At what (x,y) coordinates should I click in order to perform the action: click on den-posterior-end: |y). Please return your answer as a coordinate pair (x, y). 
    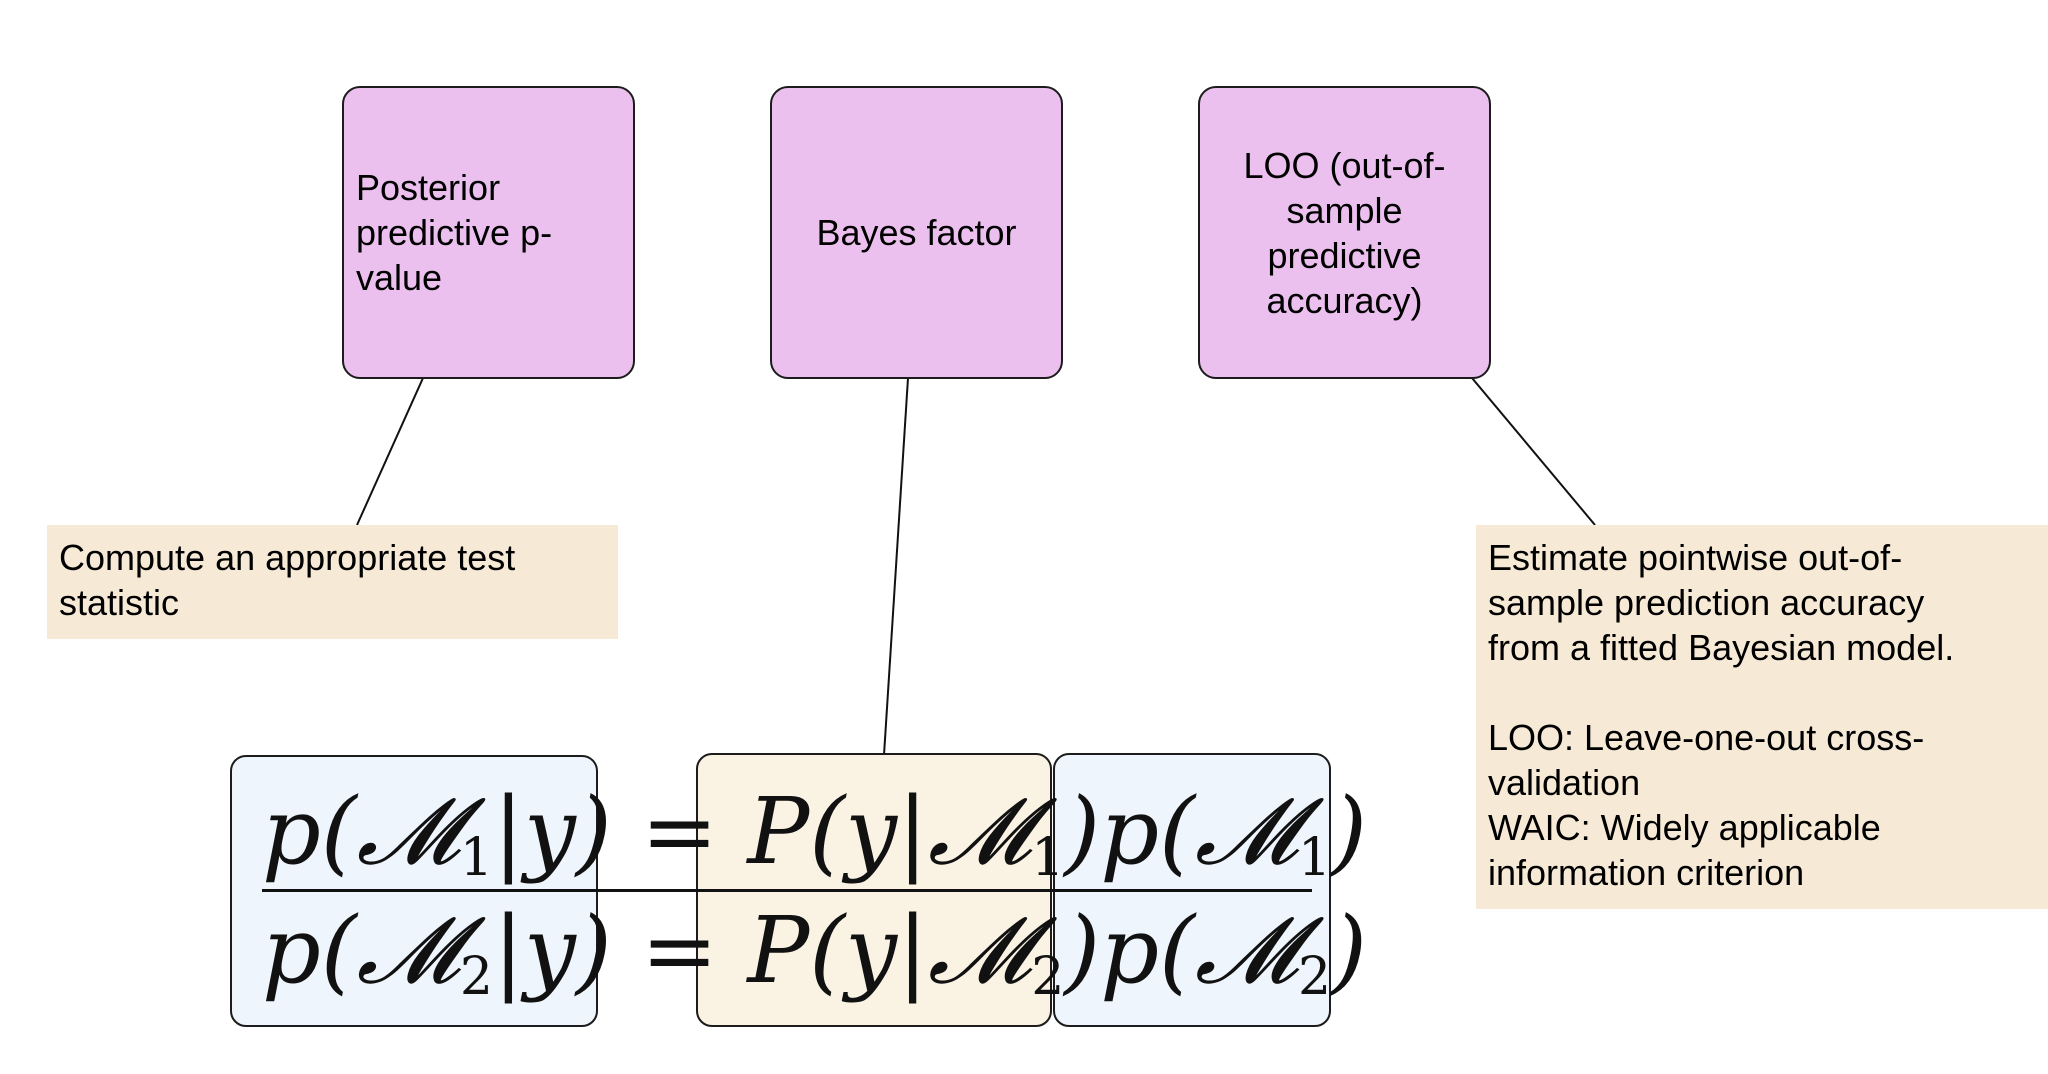
    Looking at the image, I should click on (552, 950).